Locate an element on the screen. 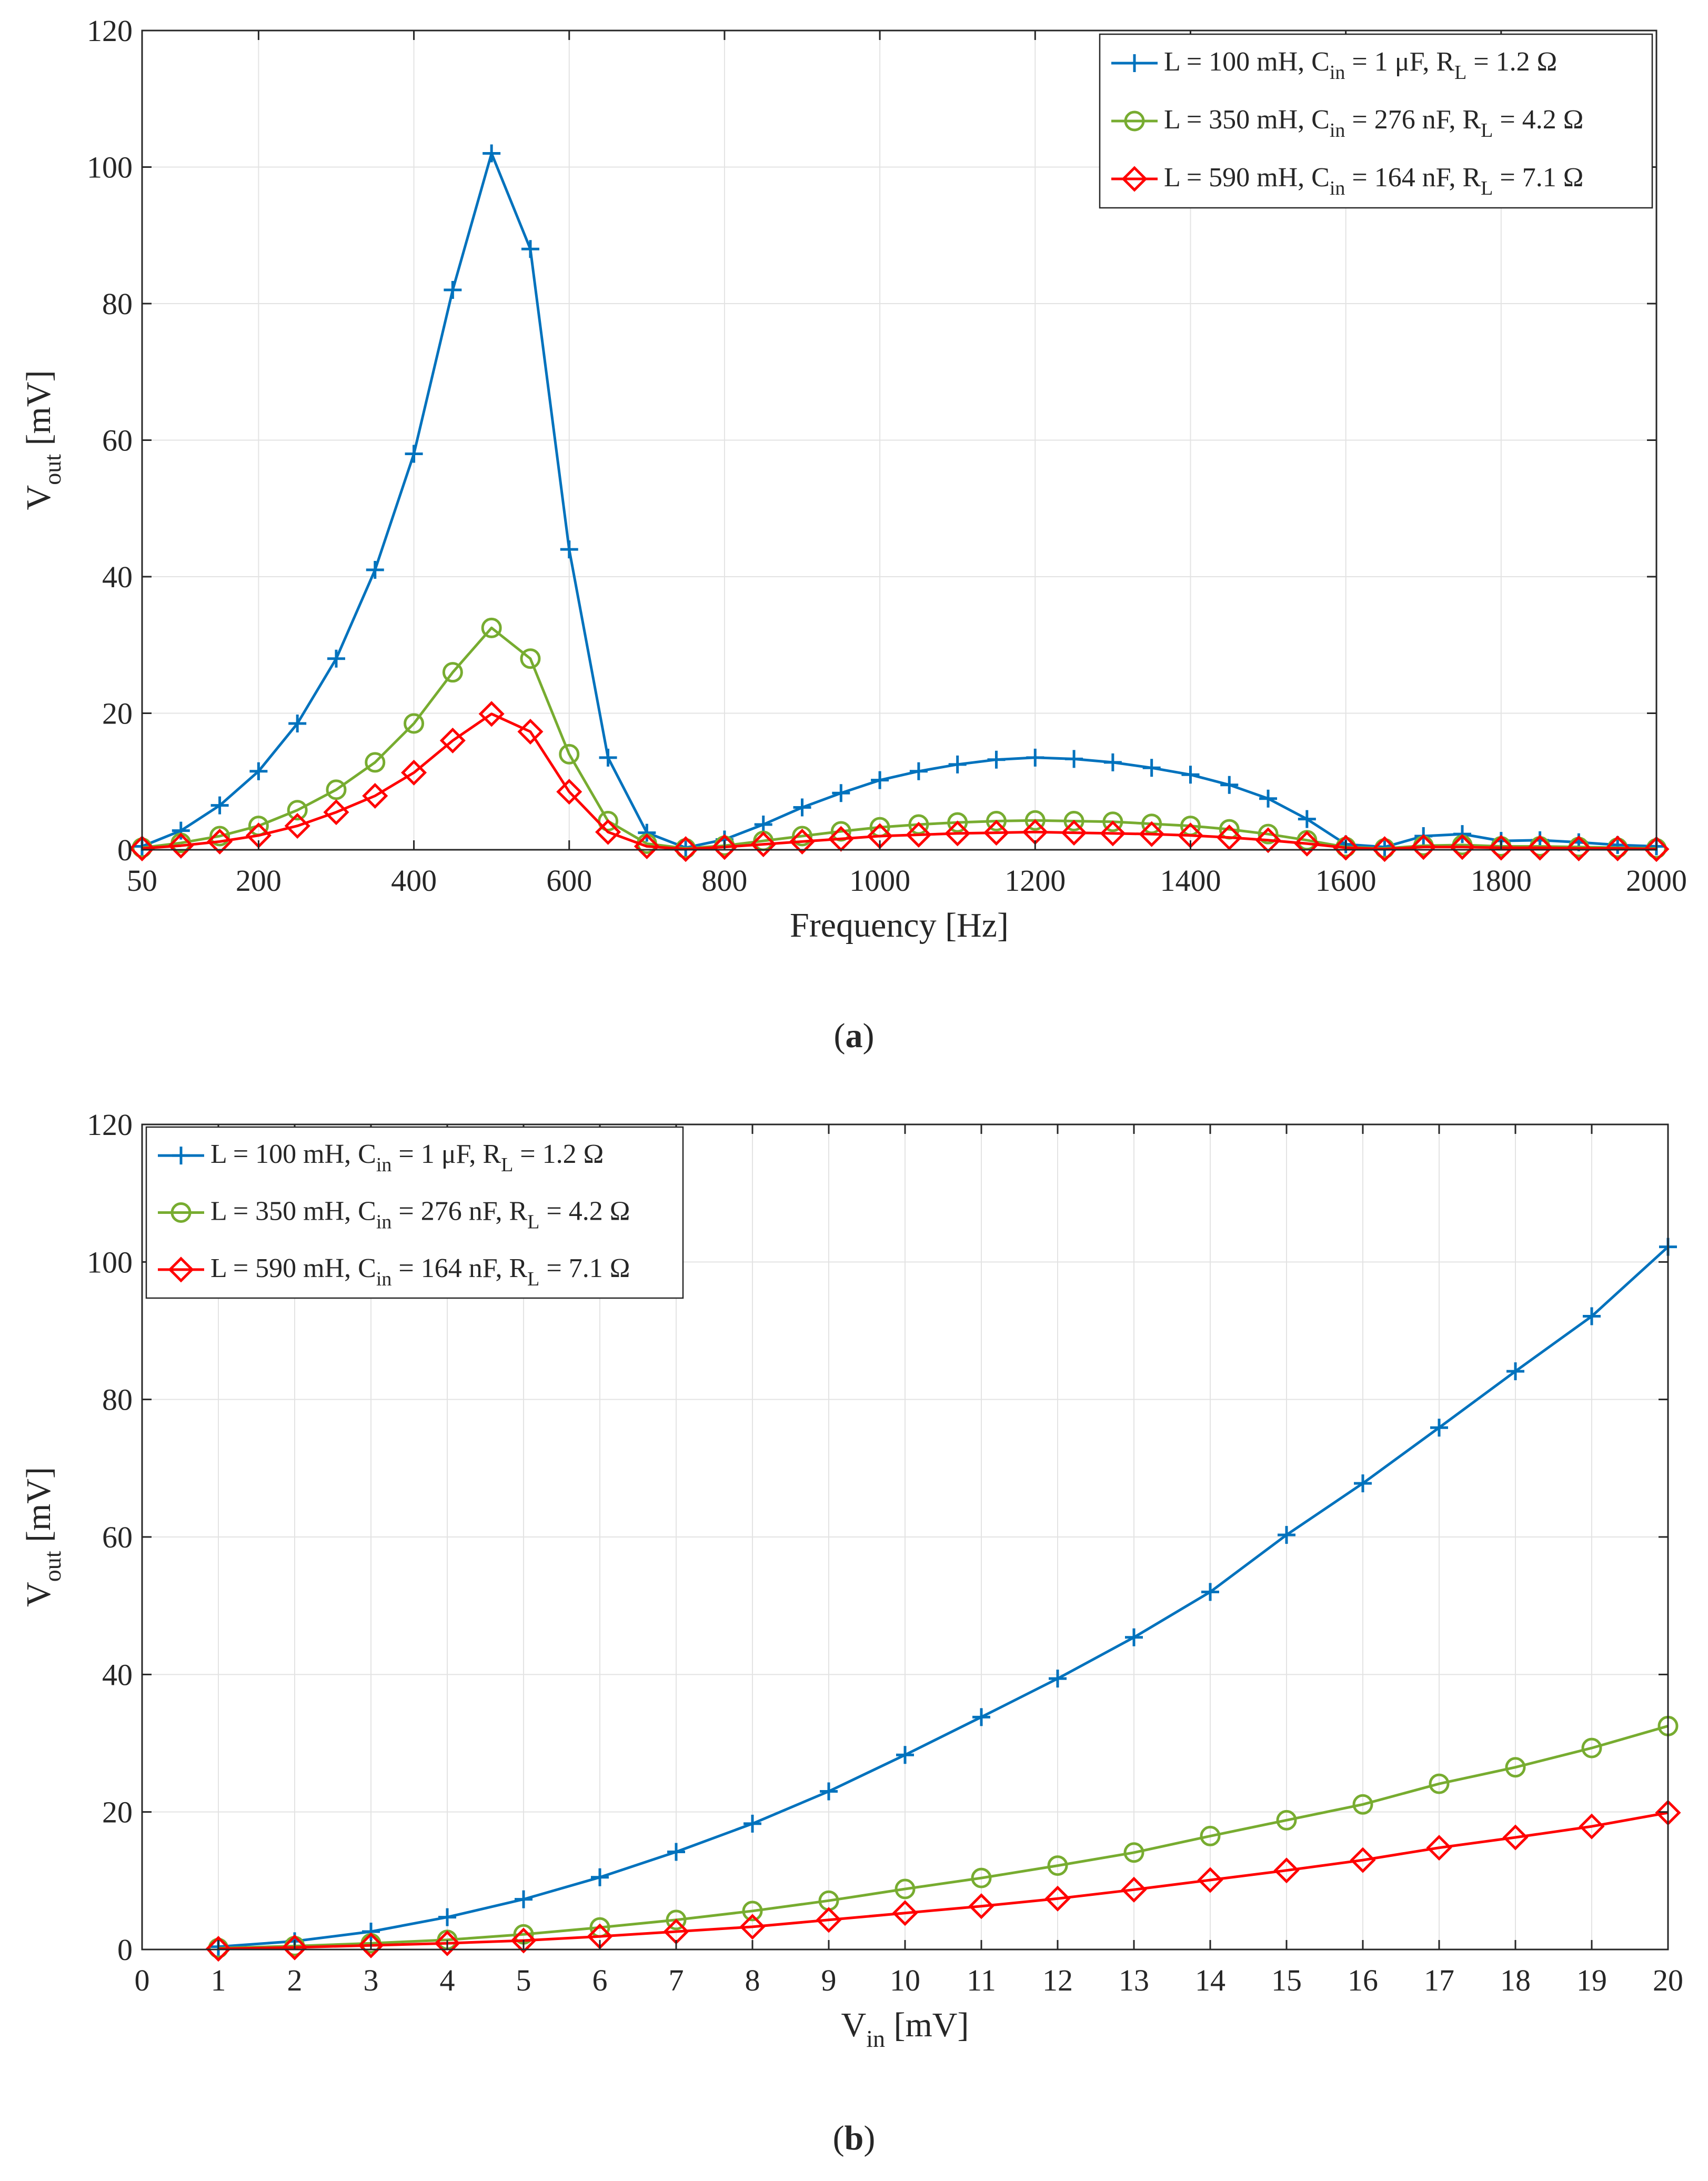 The image size is (1708, 2181). series-line is located at coordinates (899, 781).